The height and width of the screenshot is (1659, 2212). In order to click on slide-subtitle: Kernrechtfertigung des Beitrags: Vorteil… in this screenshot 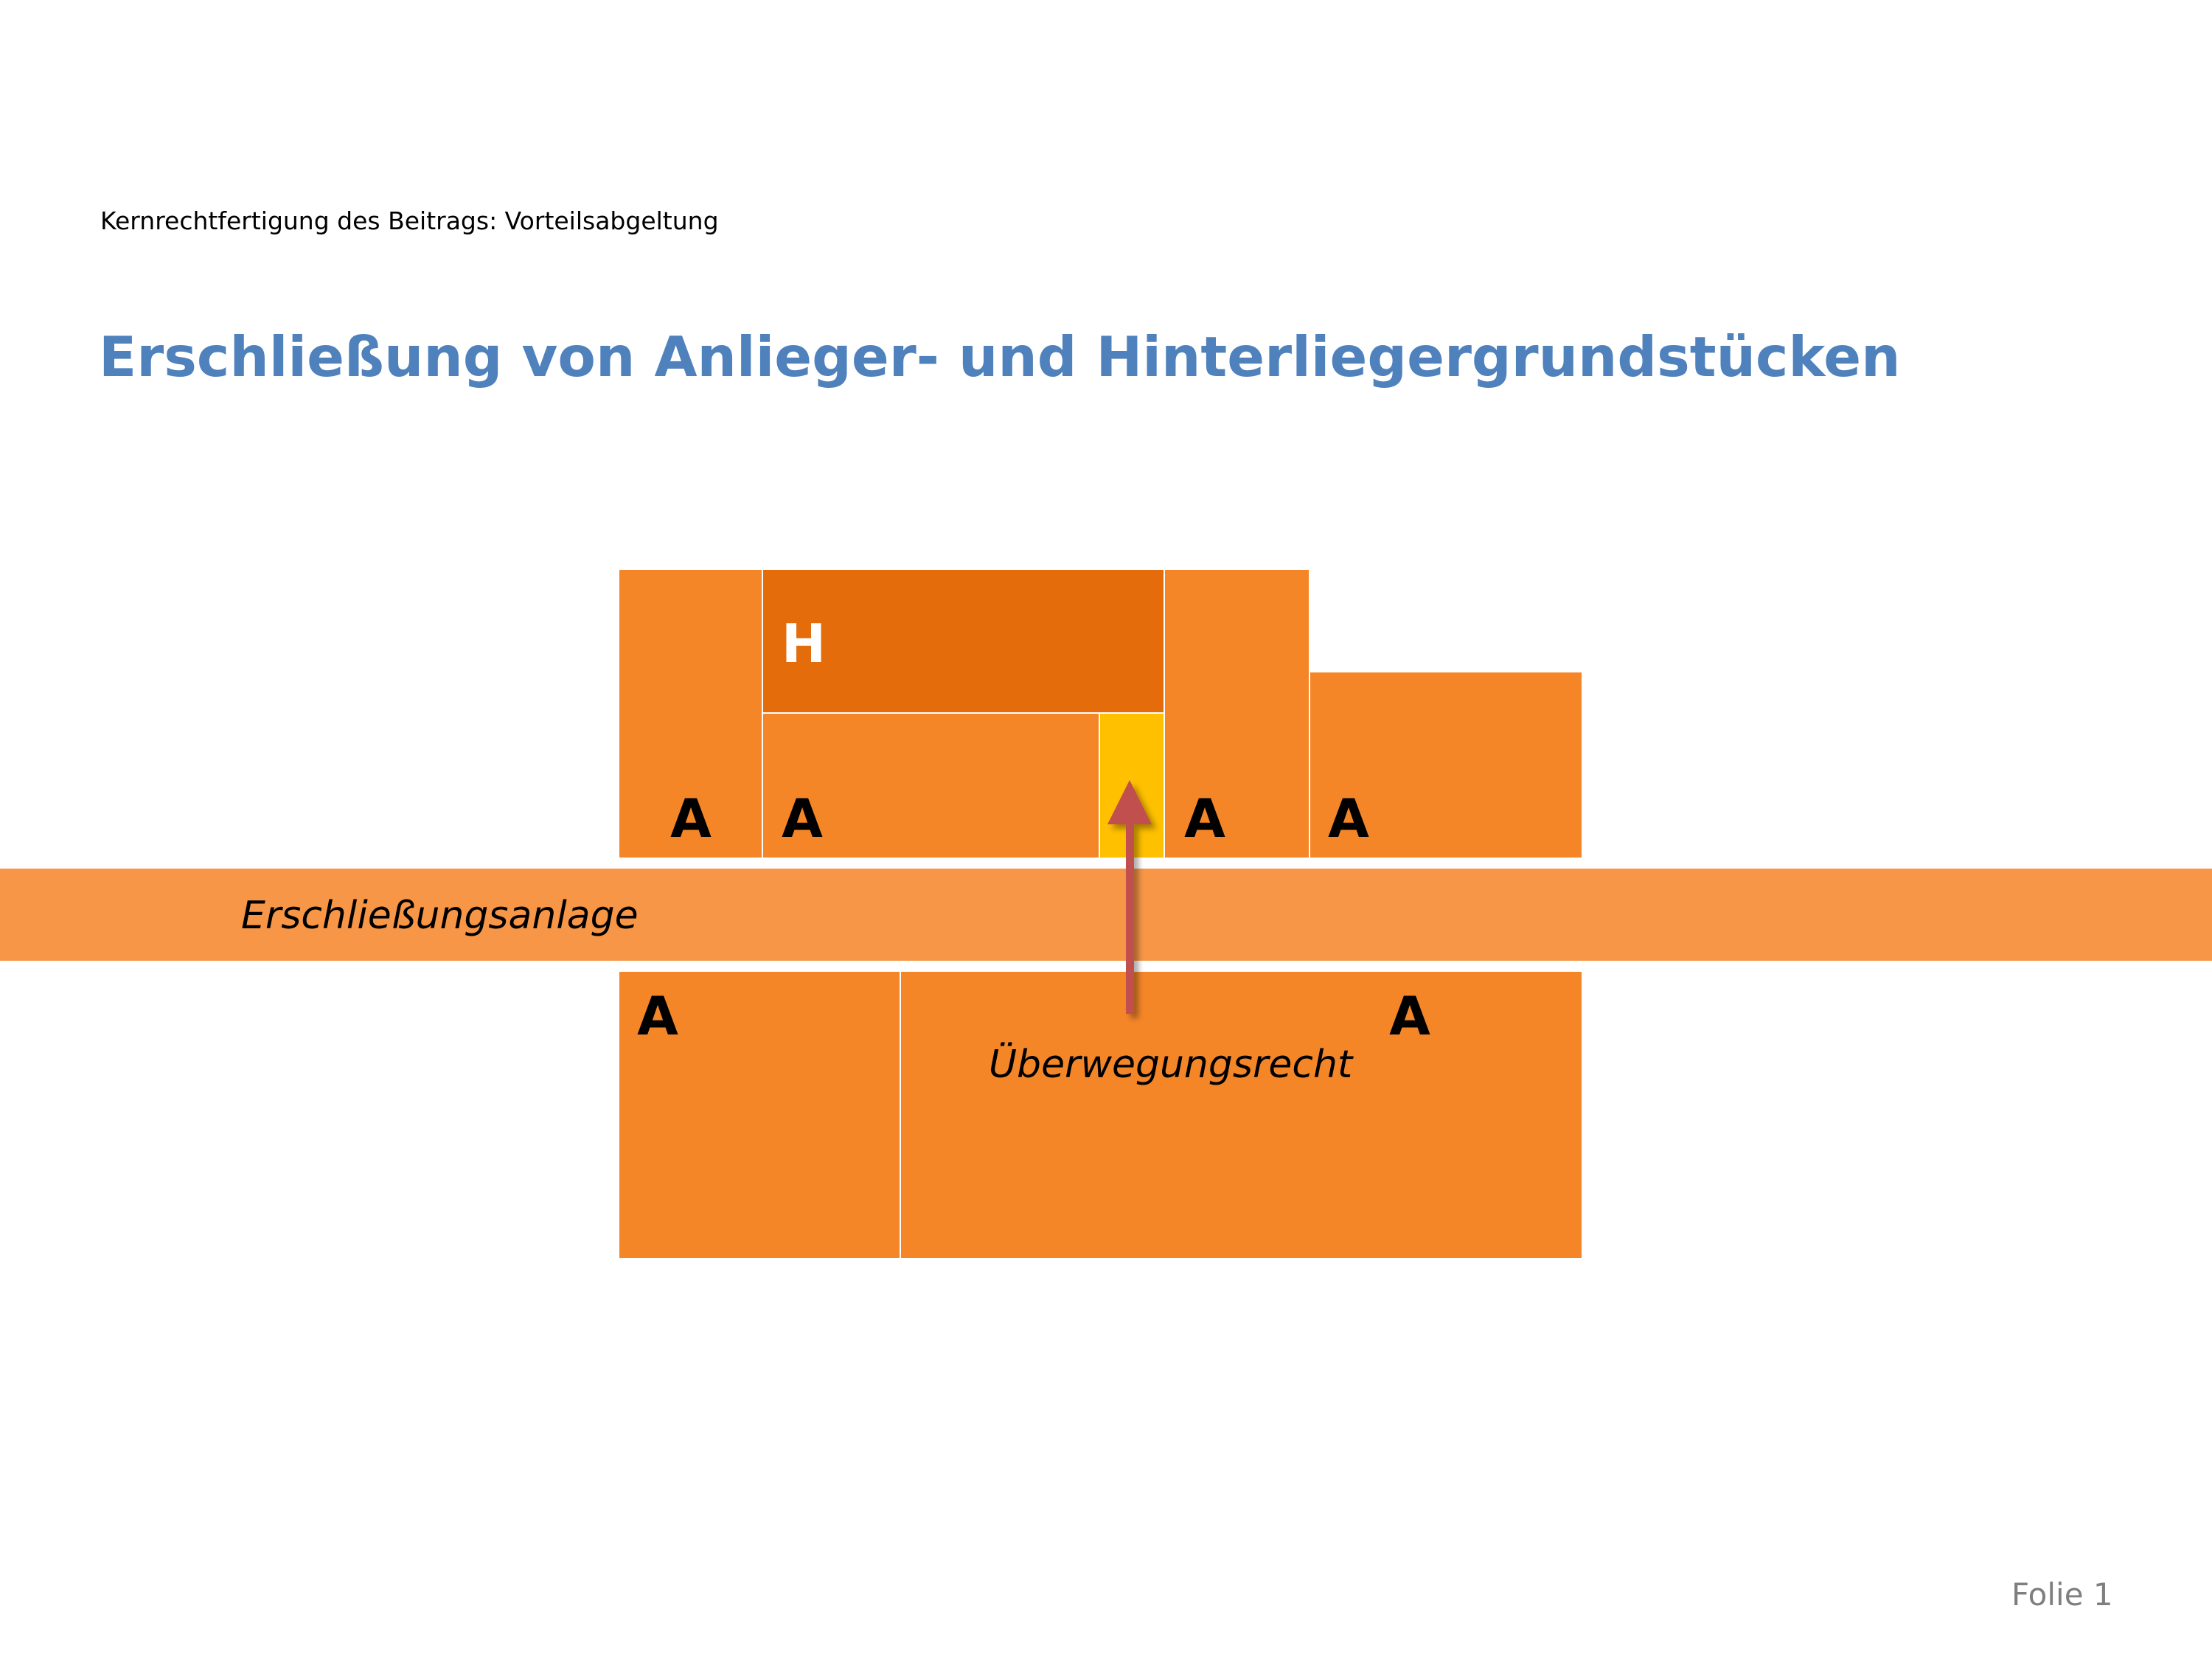, I will do `click(409, 220)`.